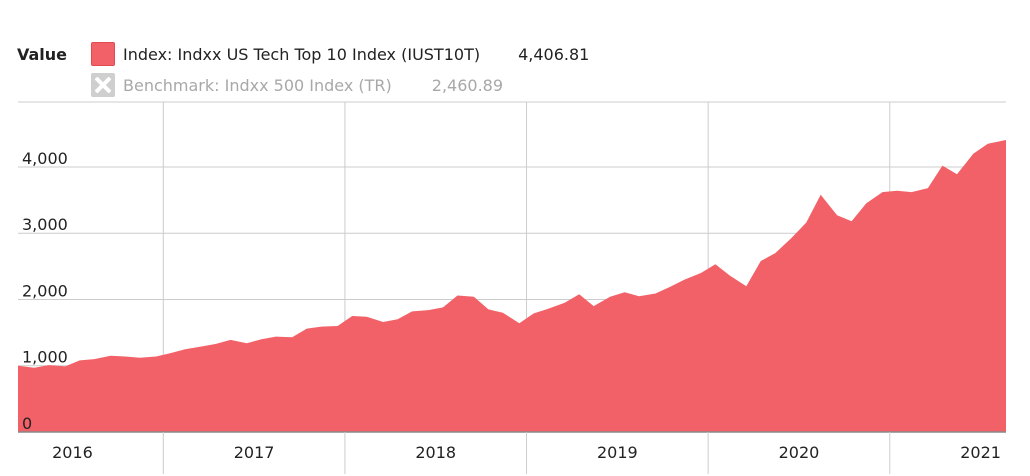 The height and width of the screenshot is (476, 1030). I want to click on x-tick-label: 2017, so click(254, 452).